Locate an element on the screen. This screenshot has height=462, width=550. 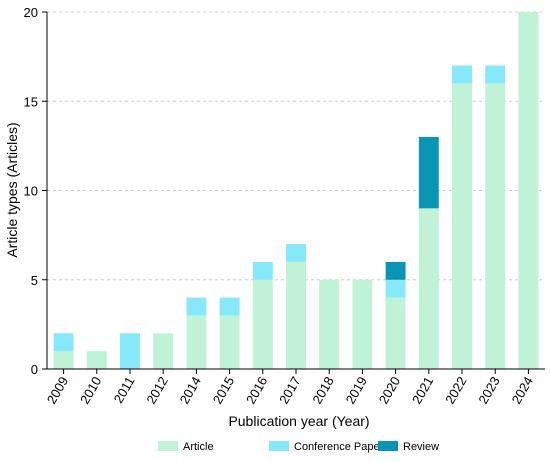
y-tick-label: 10 is located at coordinates (31, 191).